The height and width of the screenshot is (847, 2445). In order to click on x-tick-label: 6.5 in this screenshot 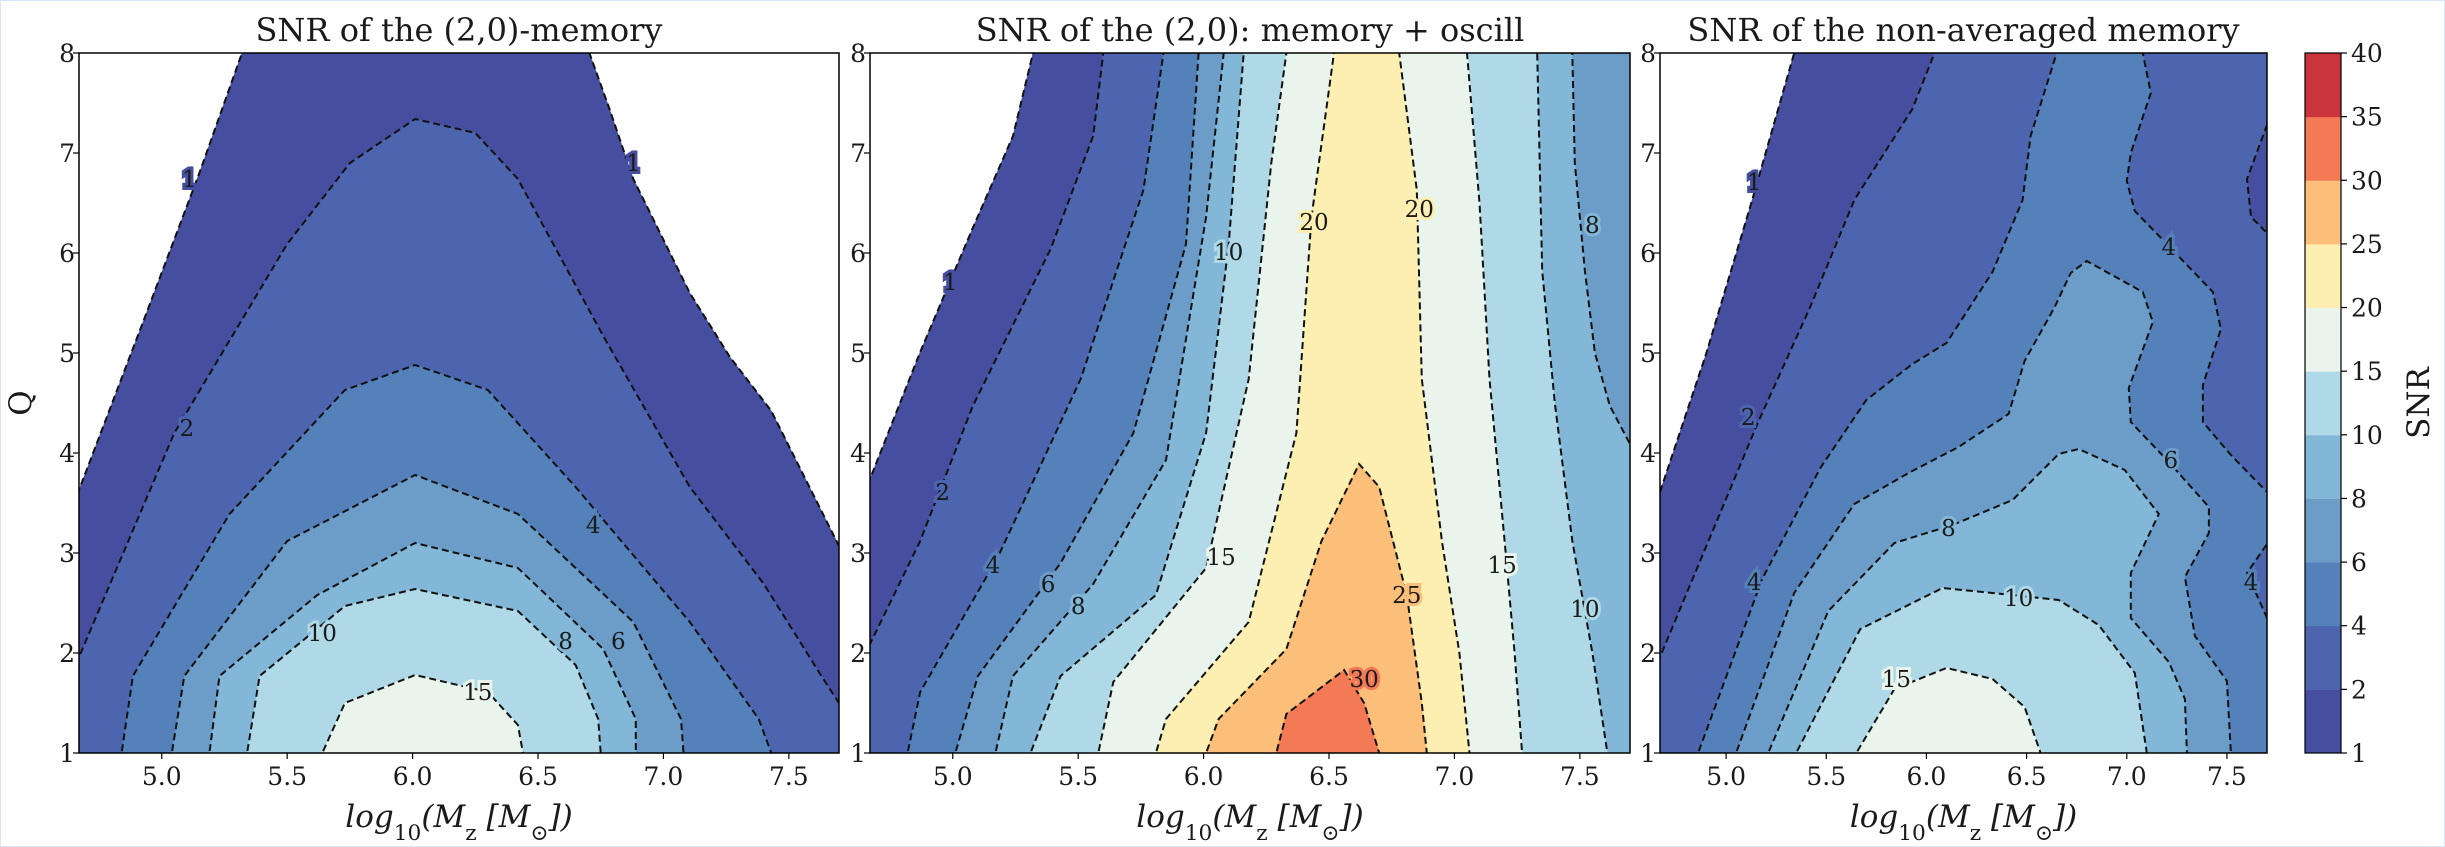, I will do `click(2027, 776)`.